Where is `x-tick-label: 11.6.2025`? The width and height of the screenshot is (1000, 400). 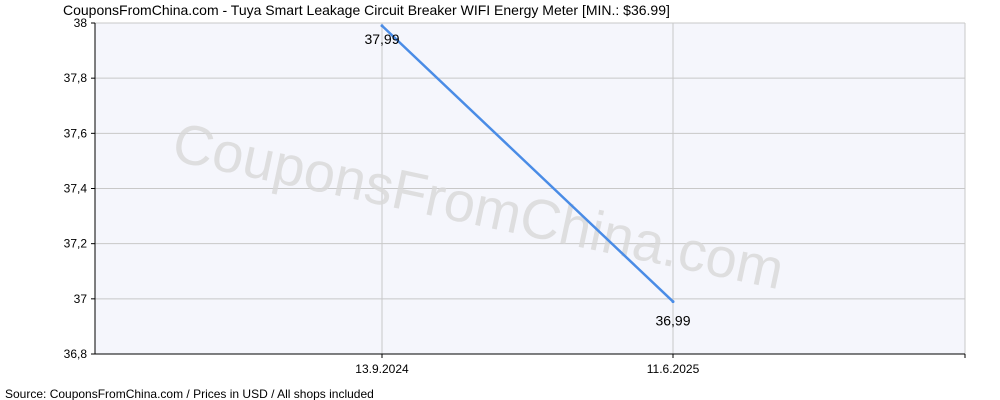
x-tick-label: 11.6.2025 is located at coordinates (673, 369).